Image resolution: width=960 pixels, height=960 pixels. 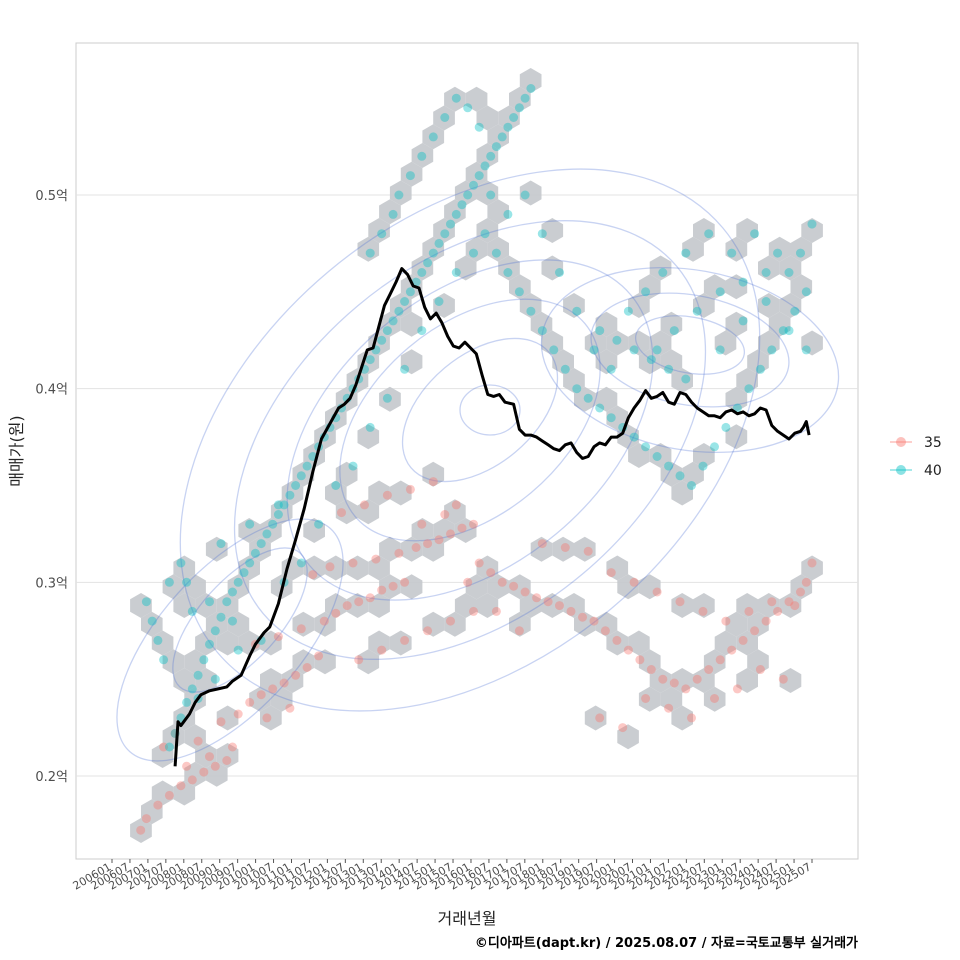 What do you see at coordinates (933, 471) in the screenshot?
I see `legend-label-40: 40` at bounding box center [933, 471].